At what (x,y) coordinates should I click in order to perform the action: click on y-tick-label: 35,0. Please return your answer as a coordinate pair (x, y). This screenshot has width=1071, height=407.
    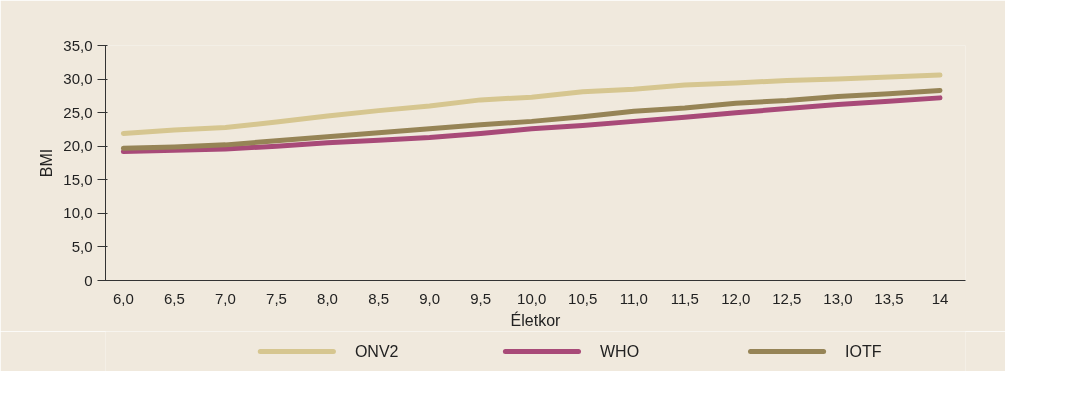
    Looking at the image, I should click on (78, 45).